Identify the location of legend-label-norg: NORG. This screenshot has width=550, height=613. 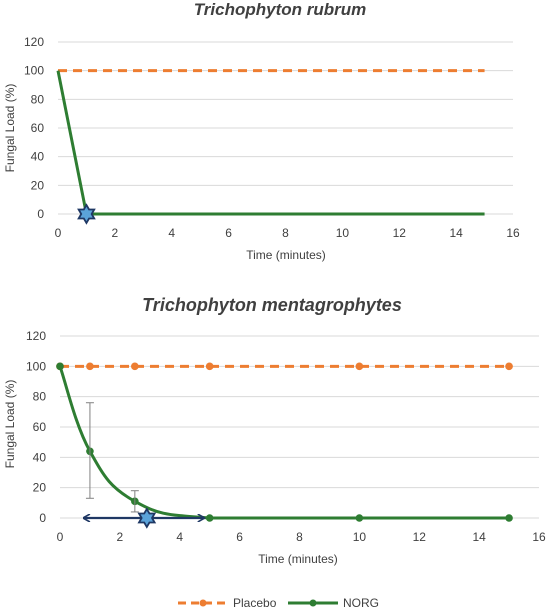
(361, 603).